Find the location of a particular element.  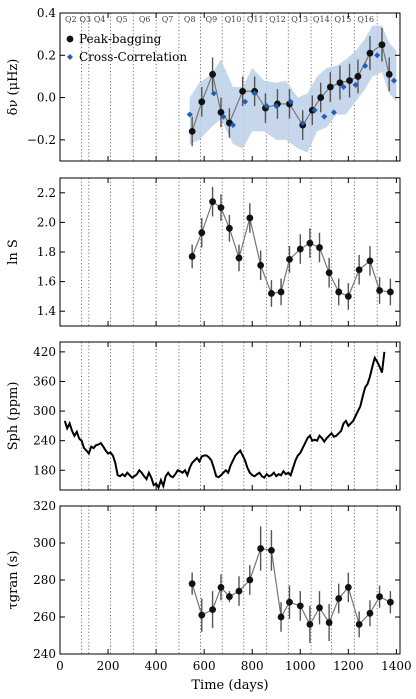

x-tick-label: 400 is located at coordinates (156, 666).